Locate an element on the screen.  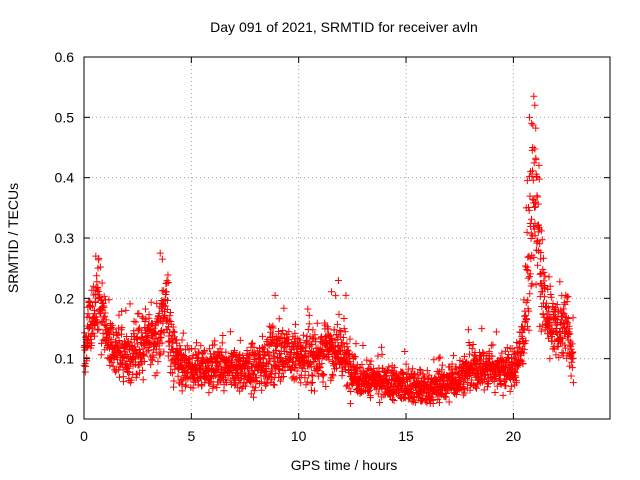
y-tick-label: 0 is located at coordinates (70, 419).